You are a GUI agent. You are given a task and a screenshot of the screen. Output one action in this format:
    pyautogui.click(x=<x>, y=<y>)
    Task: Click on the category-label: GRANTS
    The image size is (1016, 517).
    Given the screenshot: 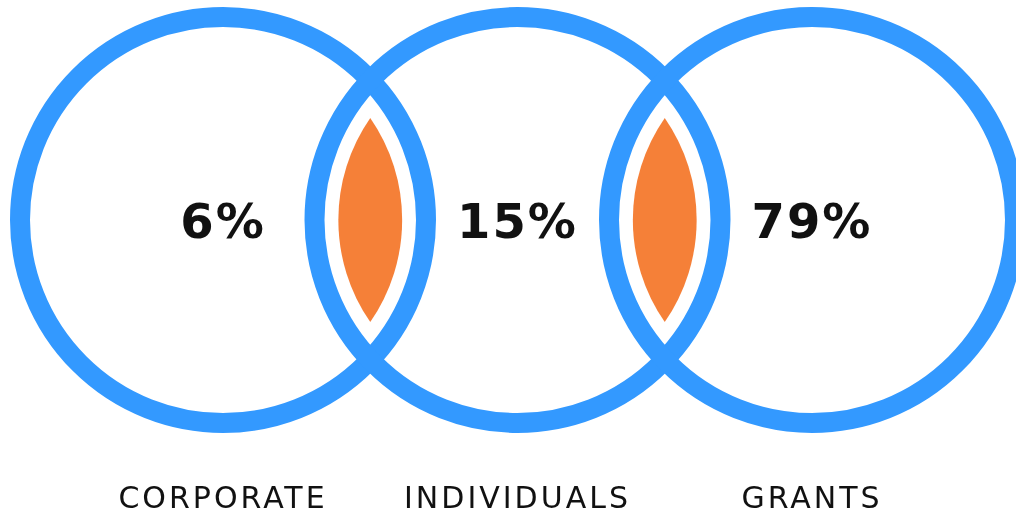 What is the action you would take?
    pyautogui.click(x=812, y=497)
    